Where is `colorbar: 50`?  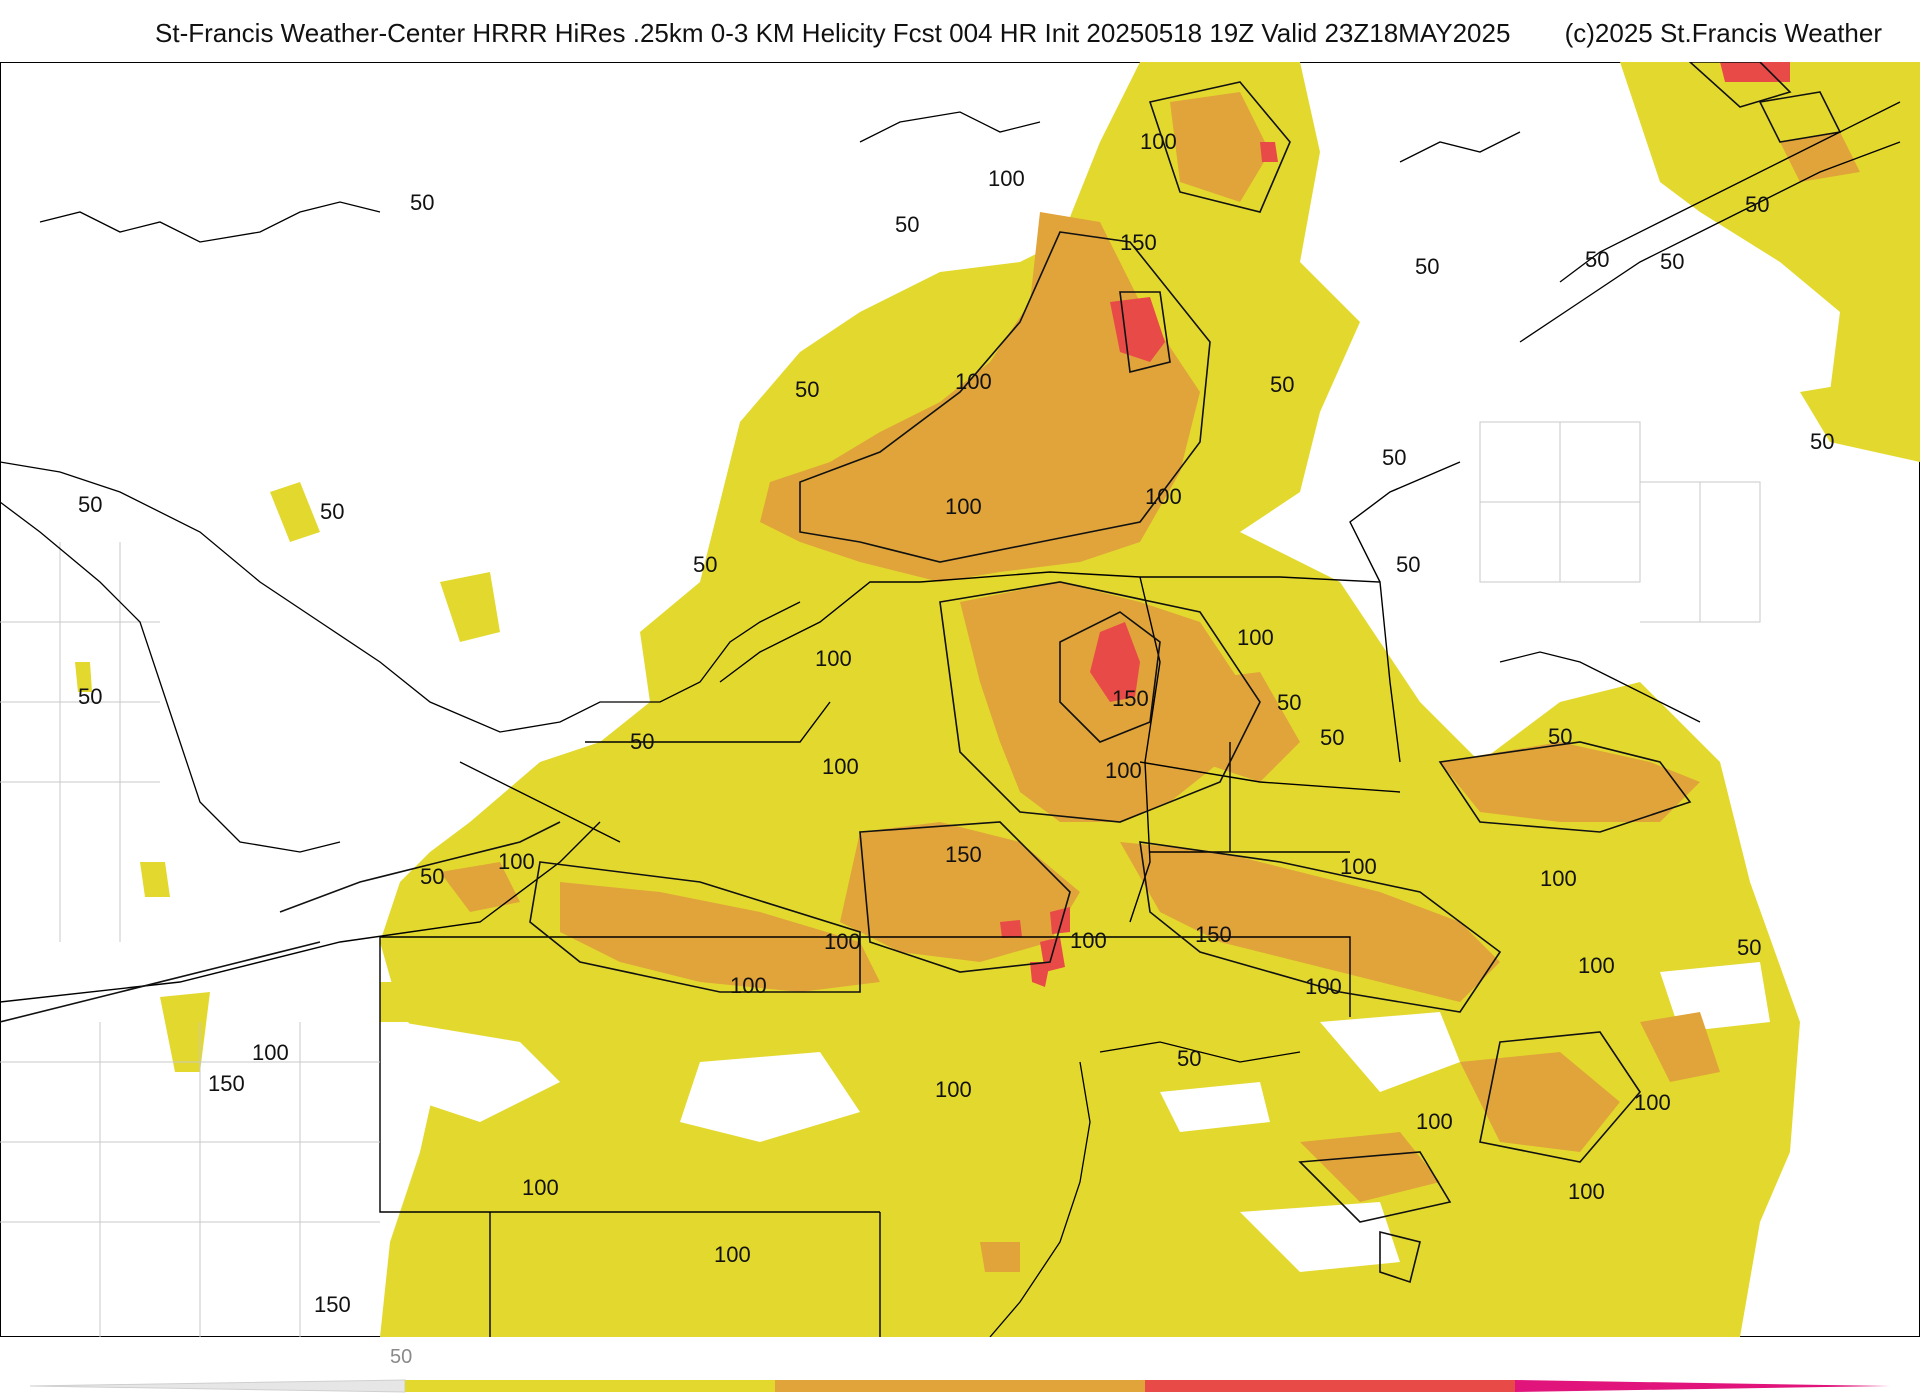 colorbar: 50 is located at coordinates (959, 1369).